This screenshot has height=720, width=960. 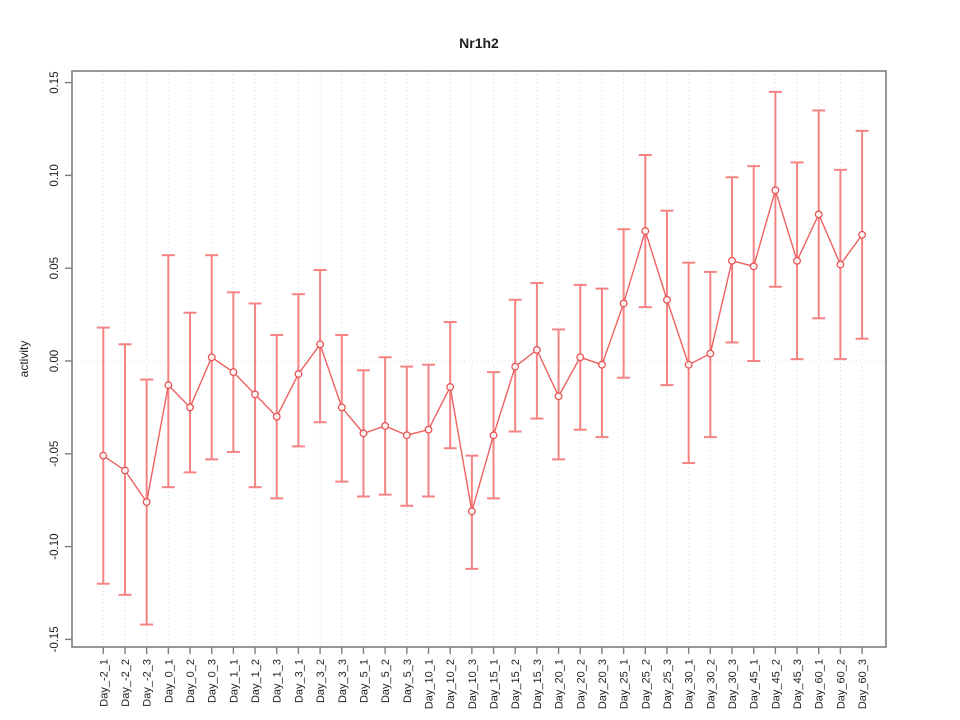 I want to click on x-tick-label: Day_20_1, so click(x=560, y=684).